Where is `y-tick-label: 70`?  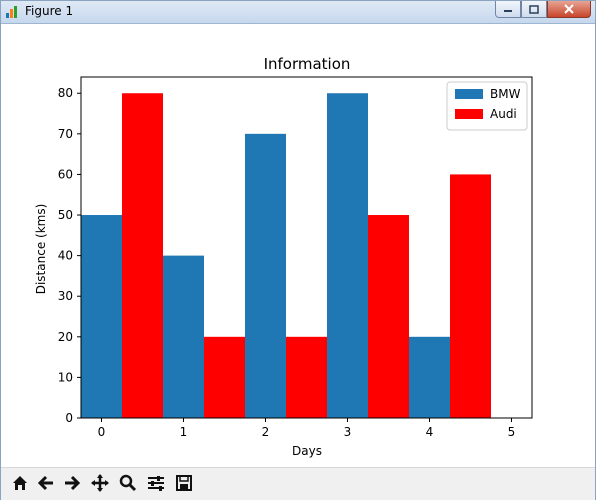 y-tick-label: 70 is located at coordinates (65, 134).